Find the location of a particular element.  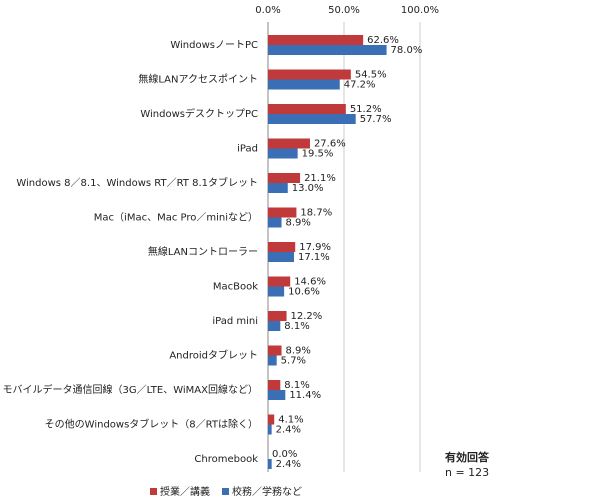

value-label: 18.7% is located at coordinates (316, 213).